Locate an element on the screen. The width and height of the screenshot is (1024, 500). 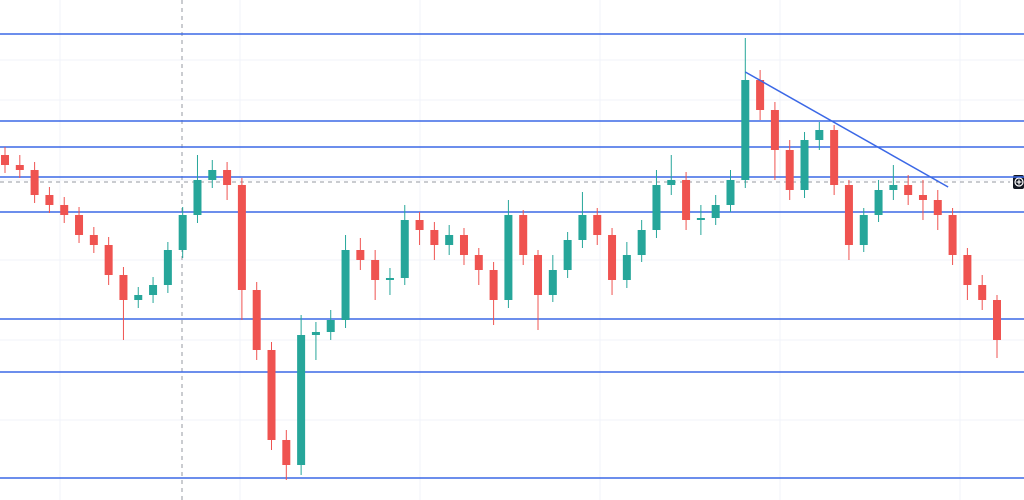
trend-line is located at coordinates (846, 129).